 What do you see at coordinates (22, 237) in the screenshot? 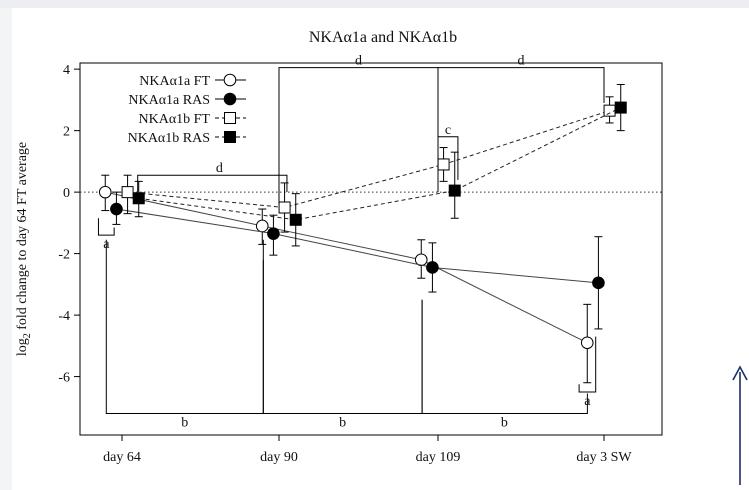
I see `y-axis-label-rest: fold change to day 64 FT average` at bounding box center [22, 237].